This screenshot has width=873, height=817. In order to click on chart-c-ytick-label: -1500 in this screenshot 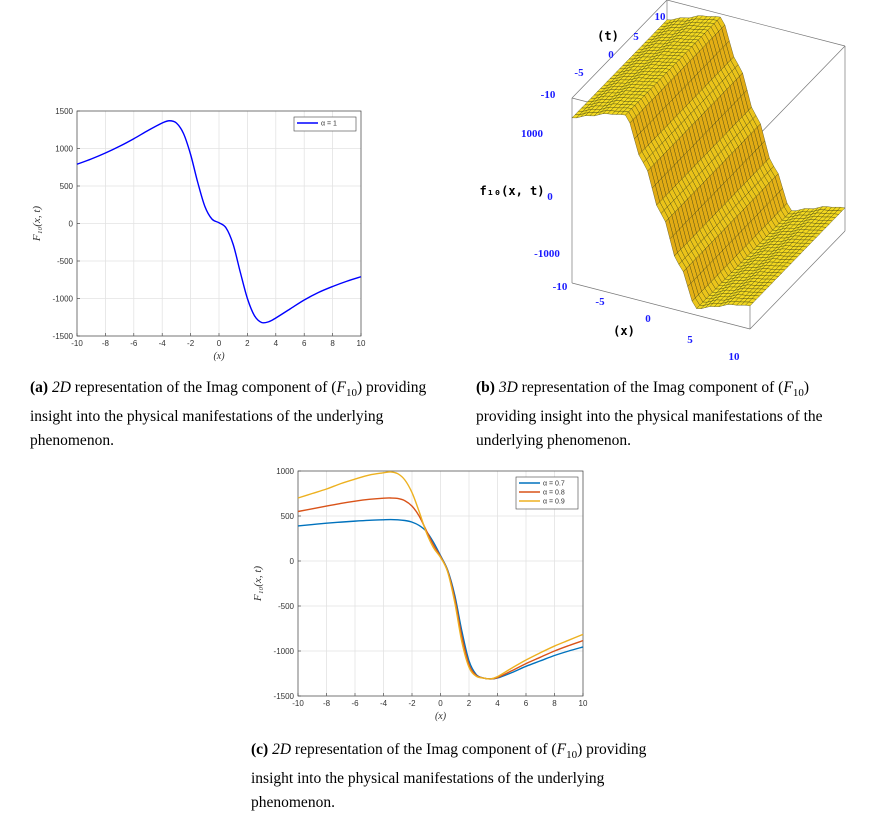, I will do `click(284, 696)`.